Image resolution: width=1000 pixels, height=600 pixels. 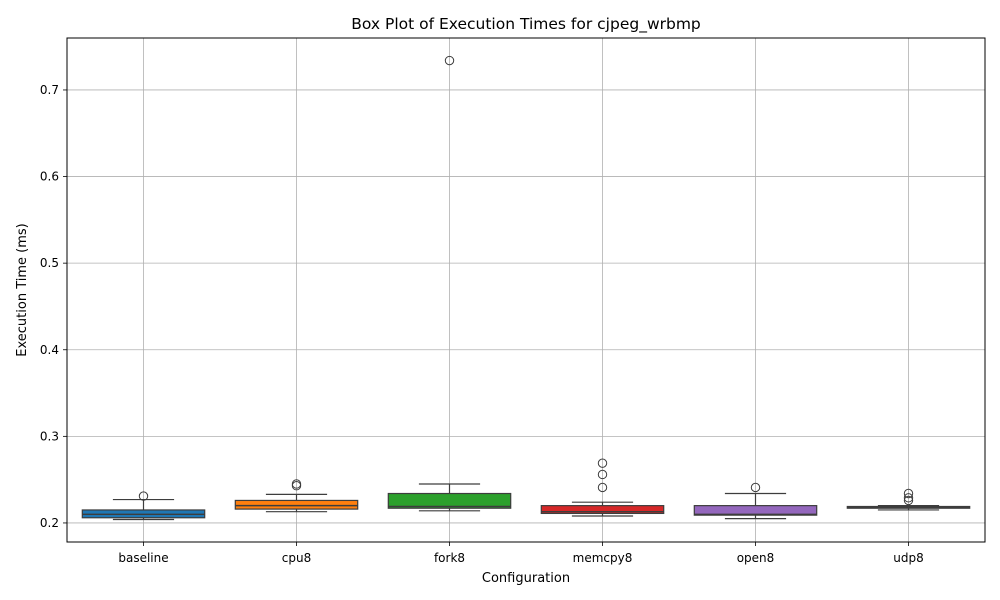 What do you see at coordinates (49, 177) in the screenshot?
I see `y-tick-label: 0.6` at bounding box center [49, 177].